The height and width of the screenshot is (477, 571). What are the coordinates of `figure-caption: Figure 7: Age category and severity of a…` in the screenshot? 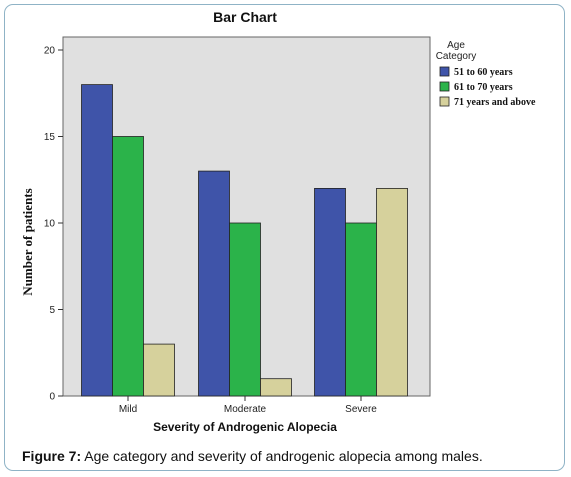 It's located at (252, 456).